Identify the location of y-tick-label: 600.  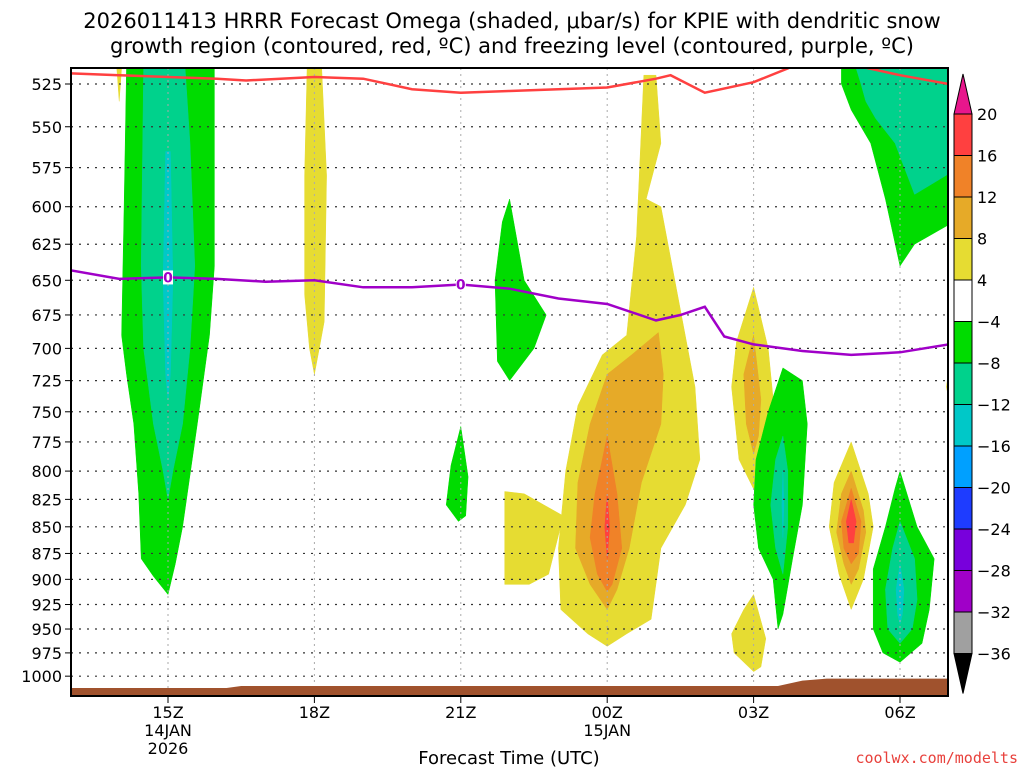
(46, 207).